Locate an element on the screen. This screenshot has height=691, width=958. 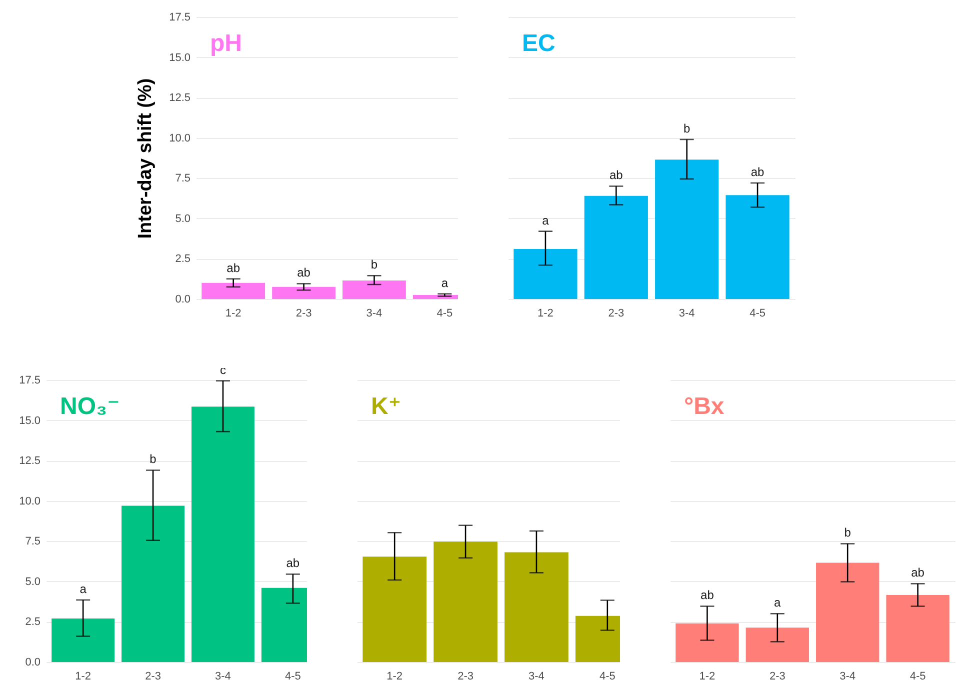
text: pH is located at coordinates (226, 43).